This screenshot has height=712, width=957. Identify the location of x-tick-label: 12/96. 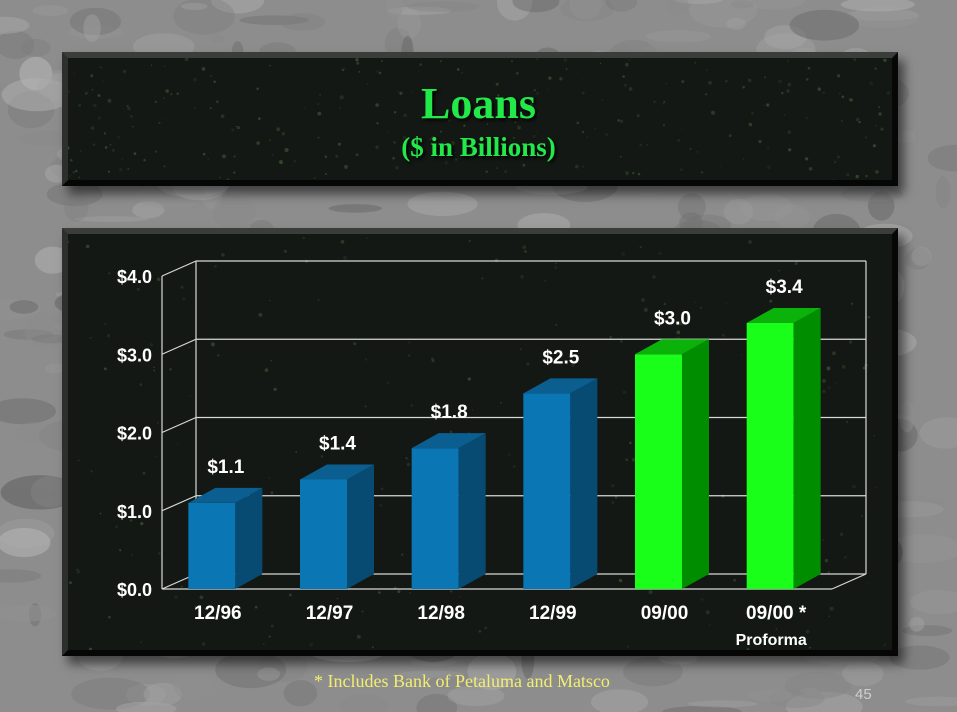
(218, 613).